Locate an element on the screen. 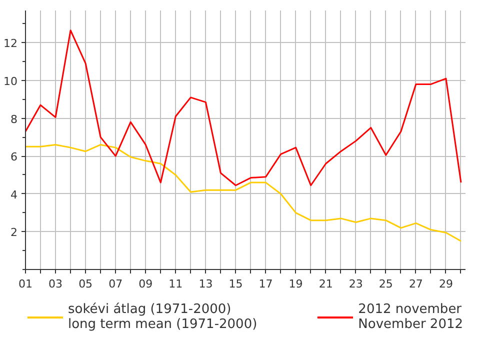  y-tick-label: 8 is located at coordinates (14, 119).